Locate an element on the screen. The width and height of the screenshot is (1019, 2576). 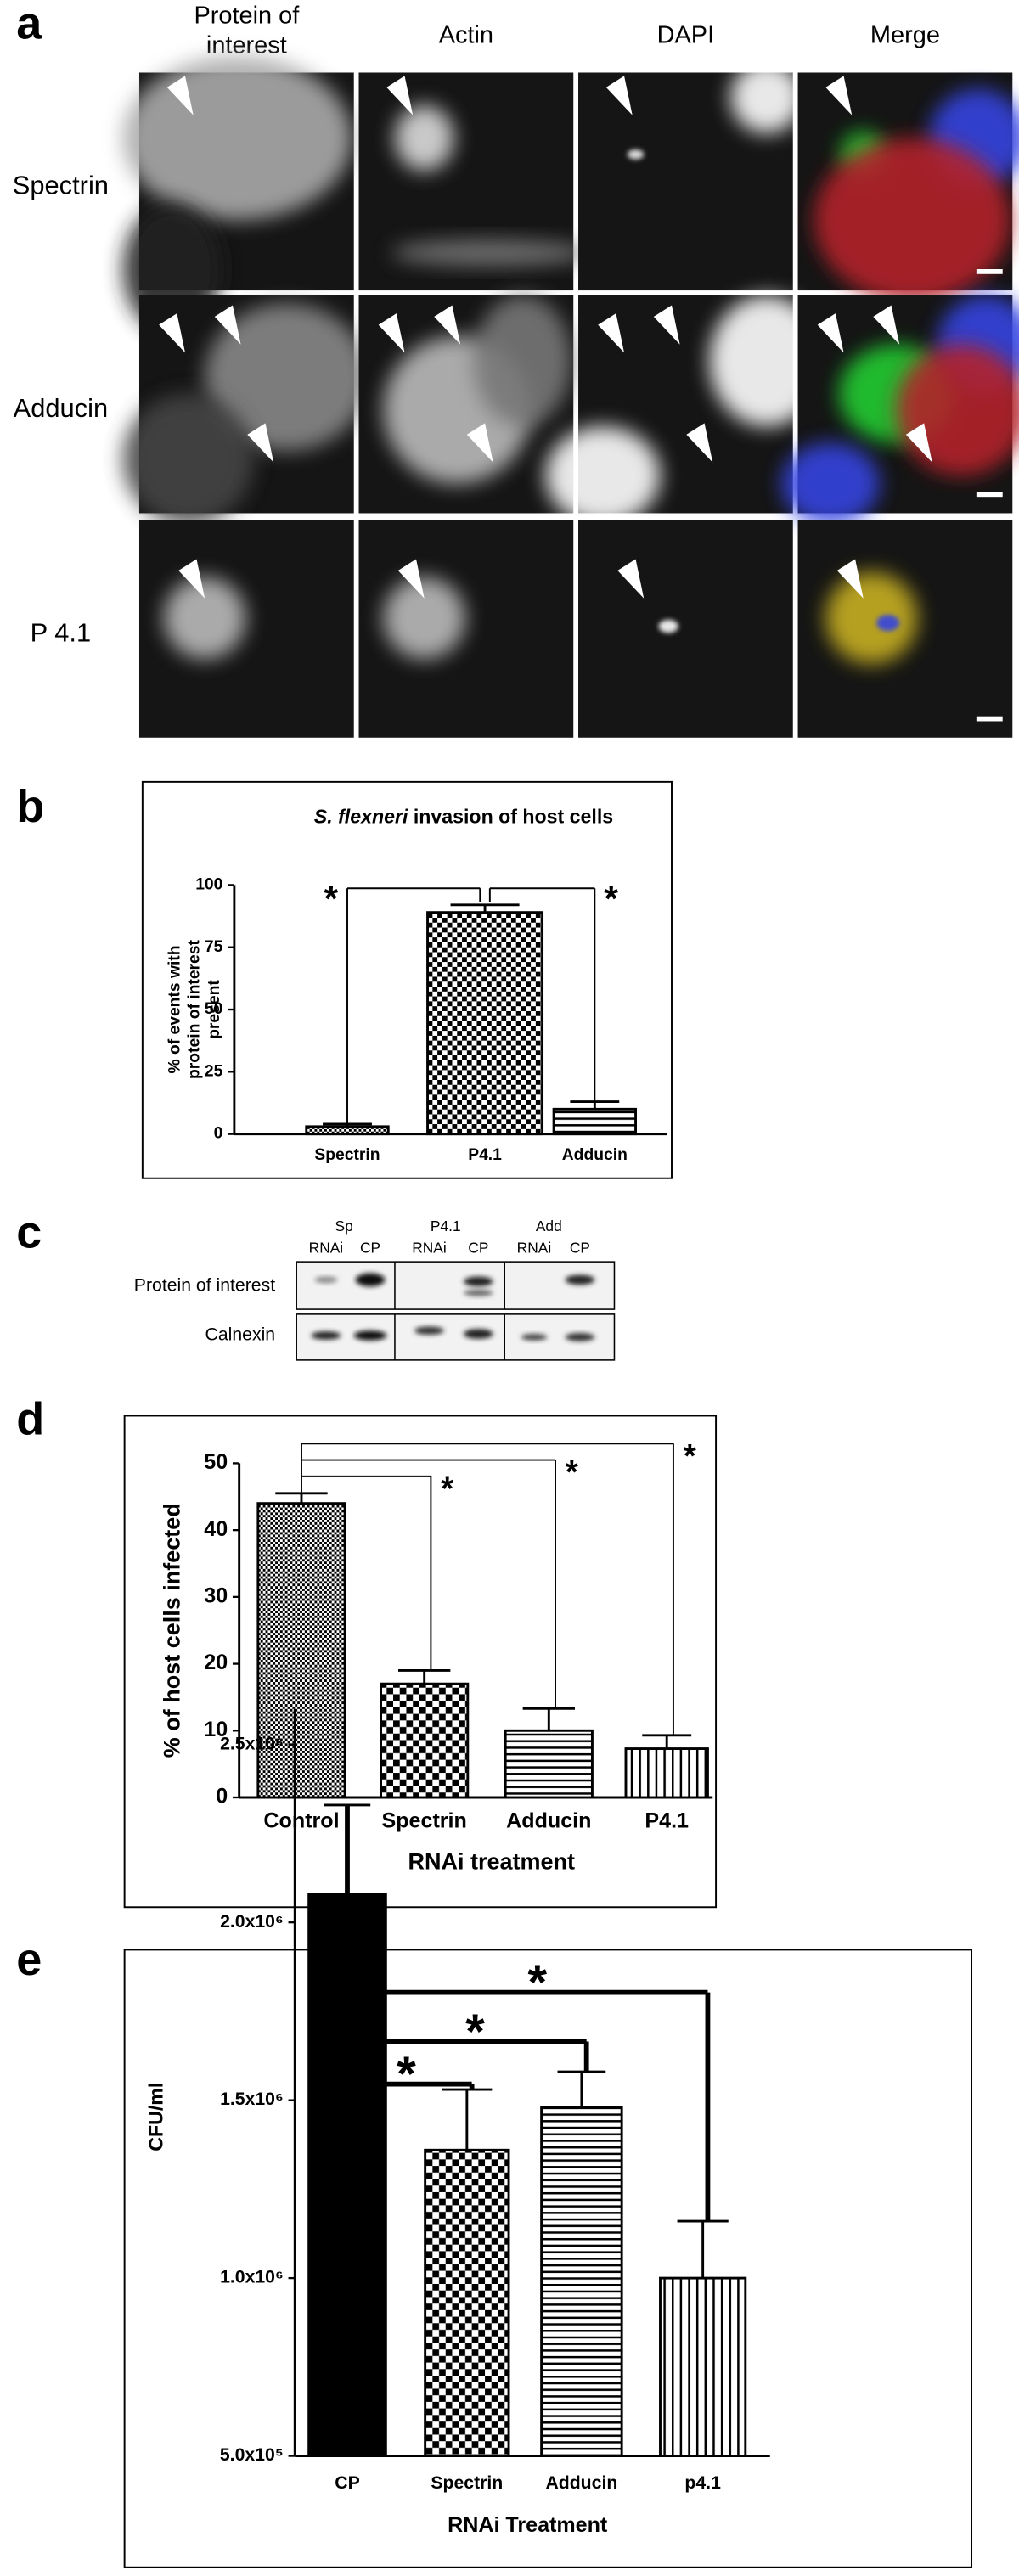
panel-letter: d is located at coordinates (30, 1418).